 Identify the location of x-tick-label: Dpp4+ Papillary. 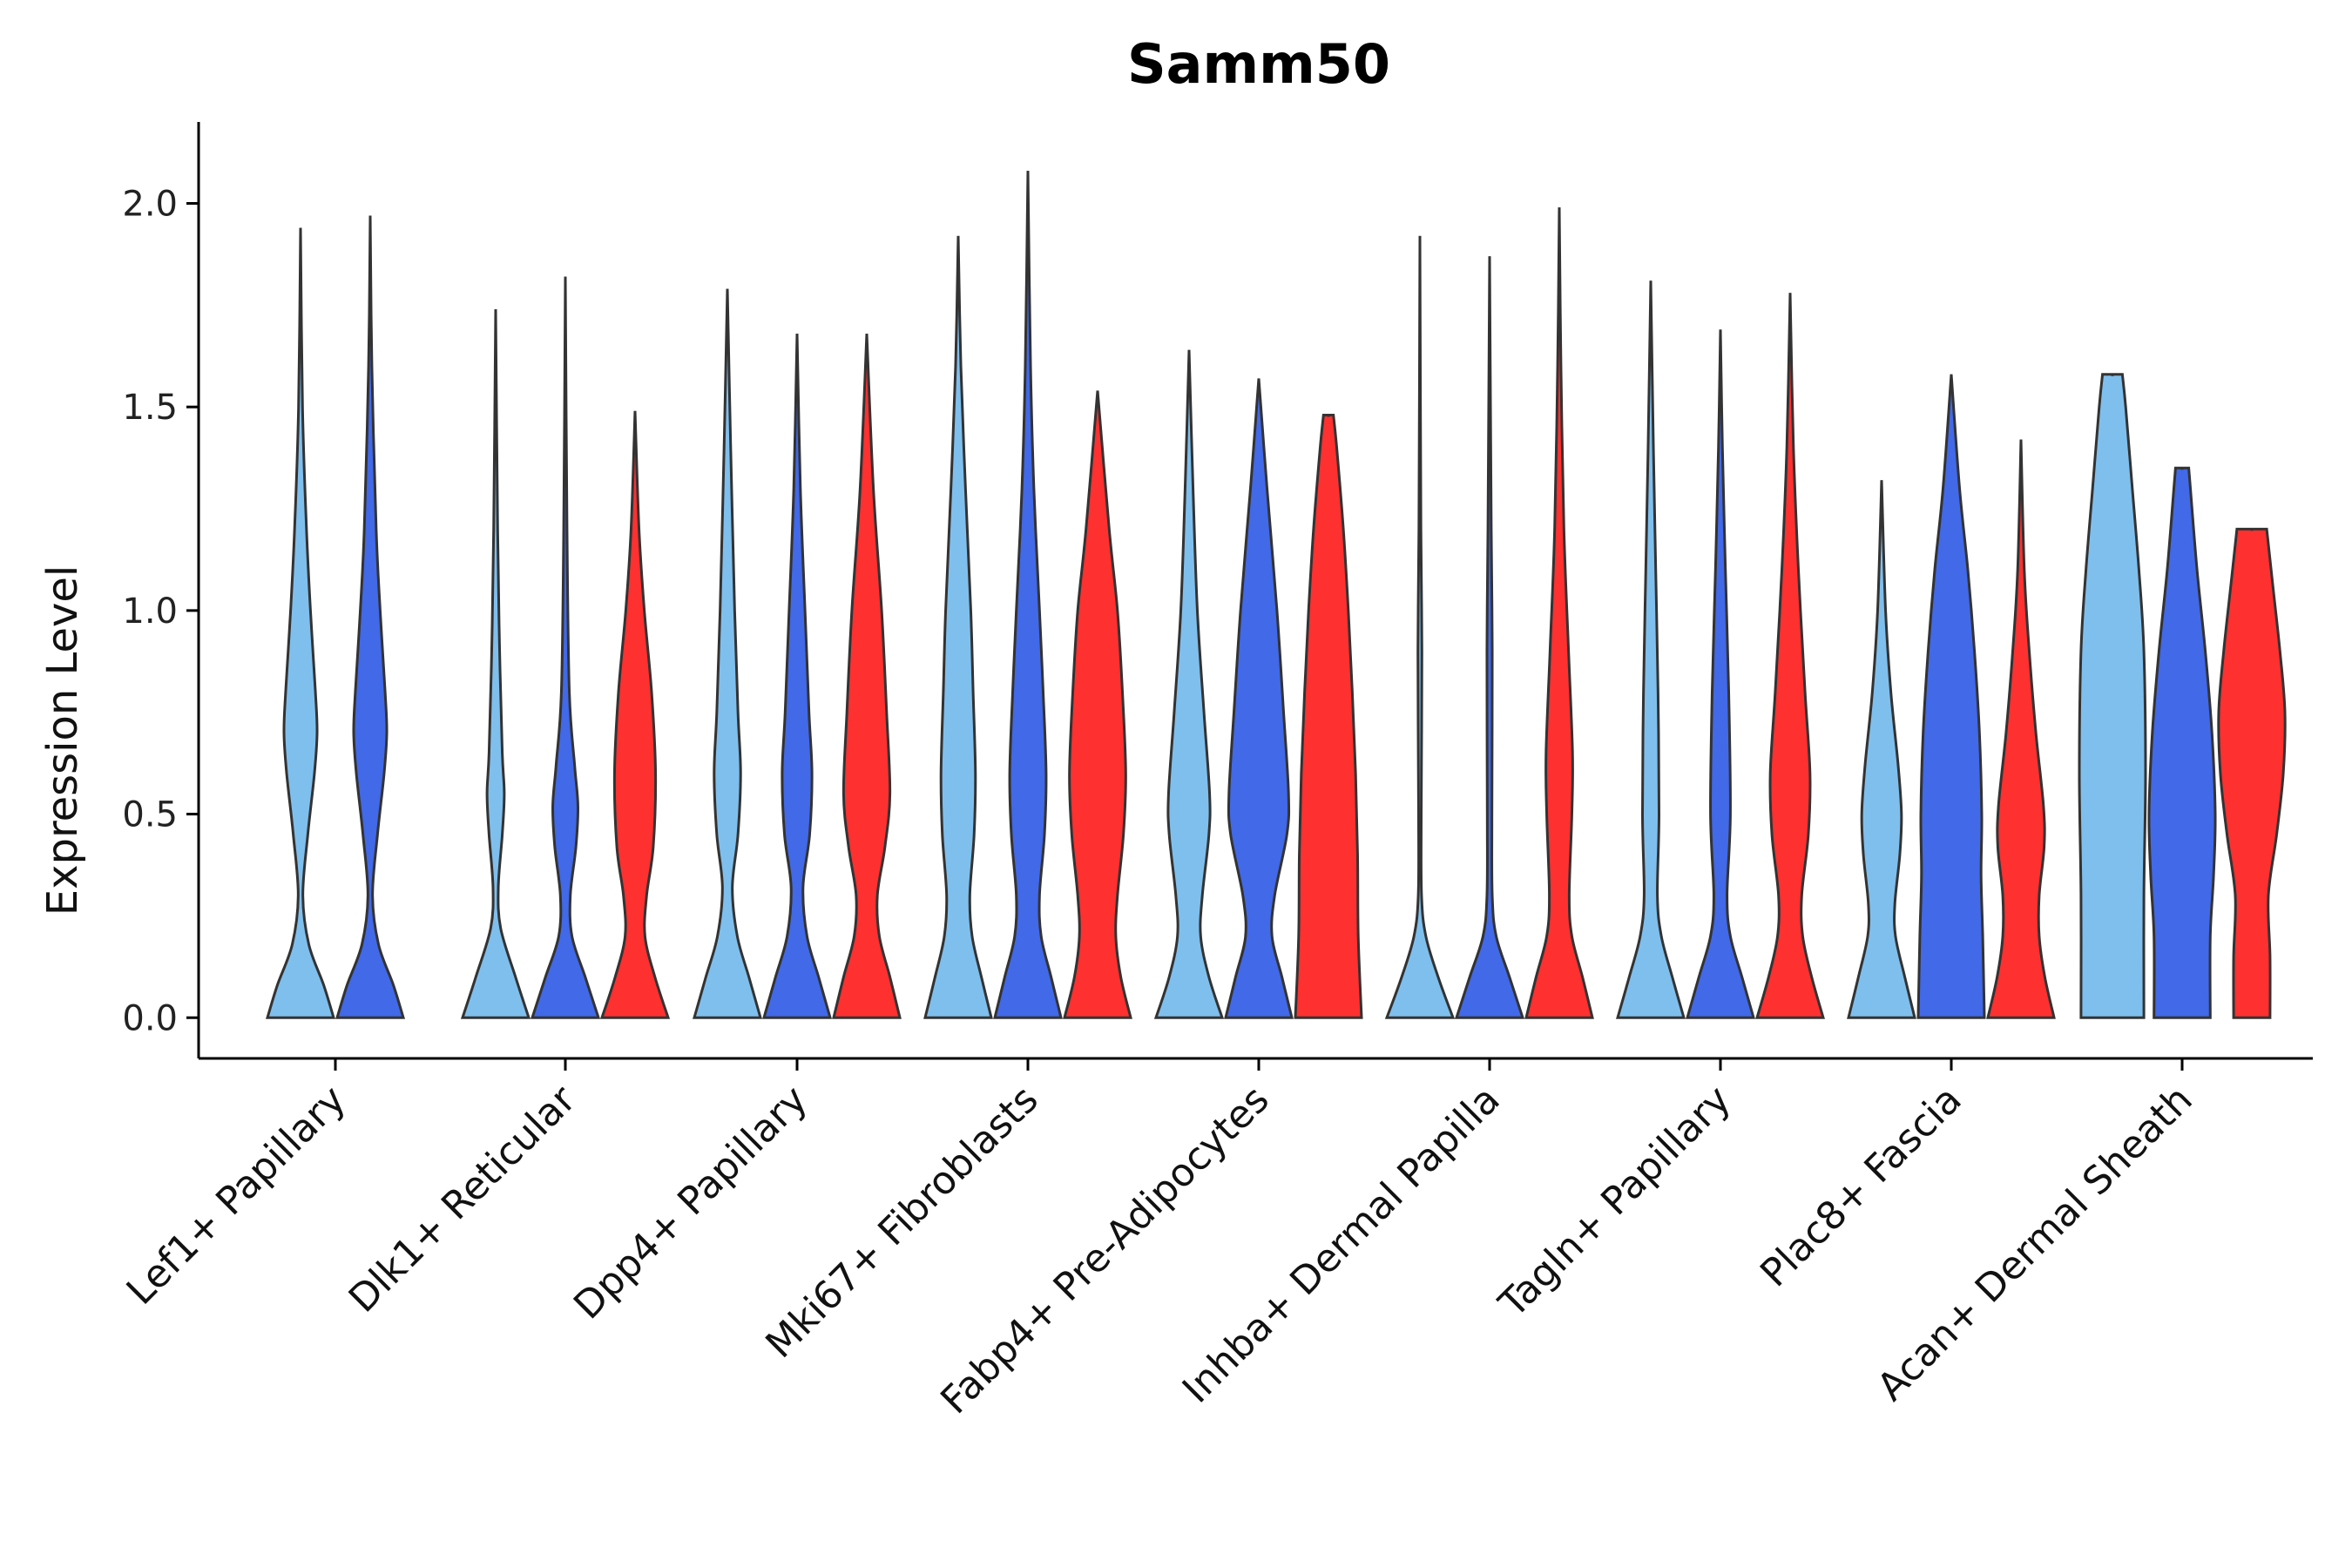
(690, 1203).